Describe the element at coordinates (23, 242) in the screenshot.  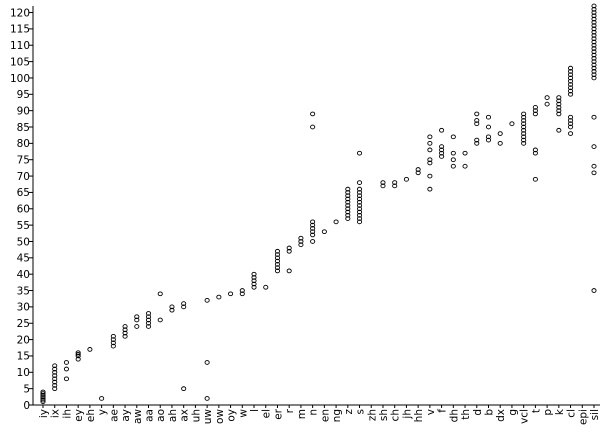
I see `y-tick-label: 50` at that location.